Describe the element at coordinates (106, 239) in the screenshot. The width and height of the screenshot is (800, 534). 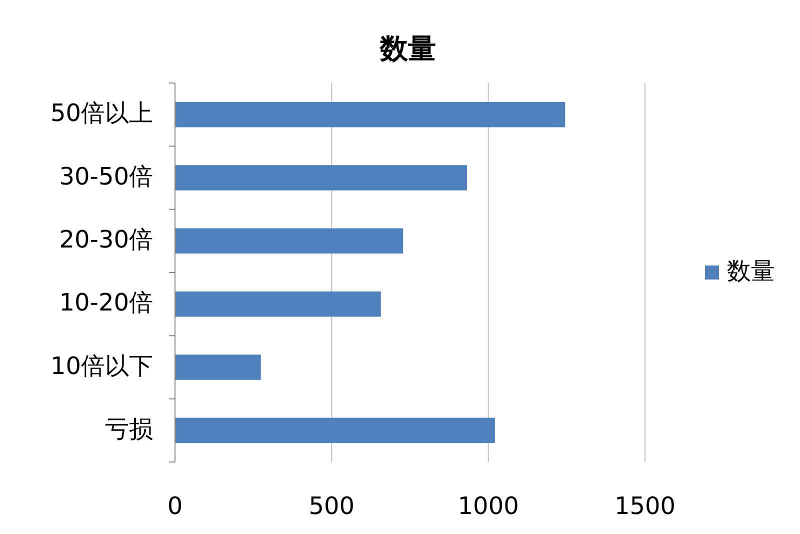
I see `y-tick-label: 20-30倍` at that location.